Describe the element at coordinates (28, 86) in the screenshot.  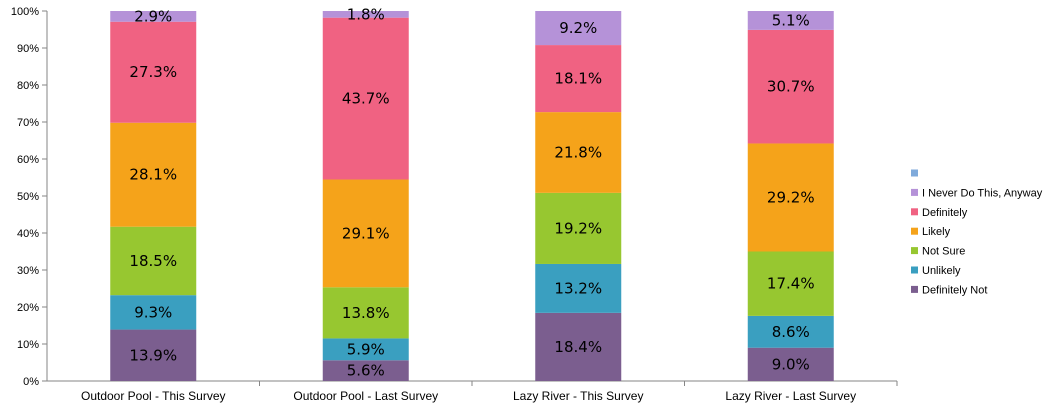
I see `y-tick-label: 80%` at that location.